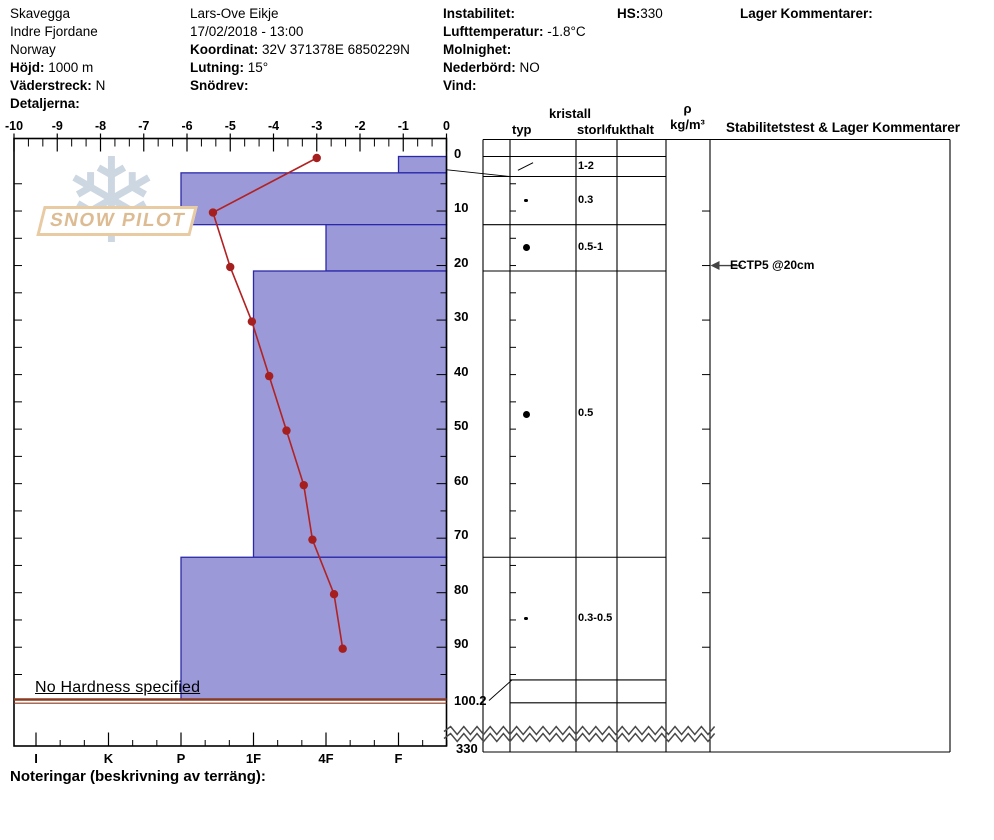 The height and width of the screenshot is (840, 994). Describe the element at coordinates (219, 85) in the screenshot. I see `snowdrift-row: Snödrev:` at that location.